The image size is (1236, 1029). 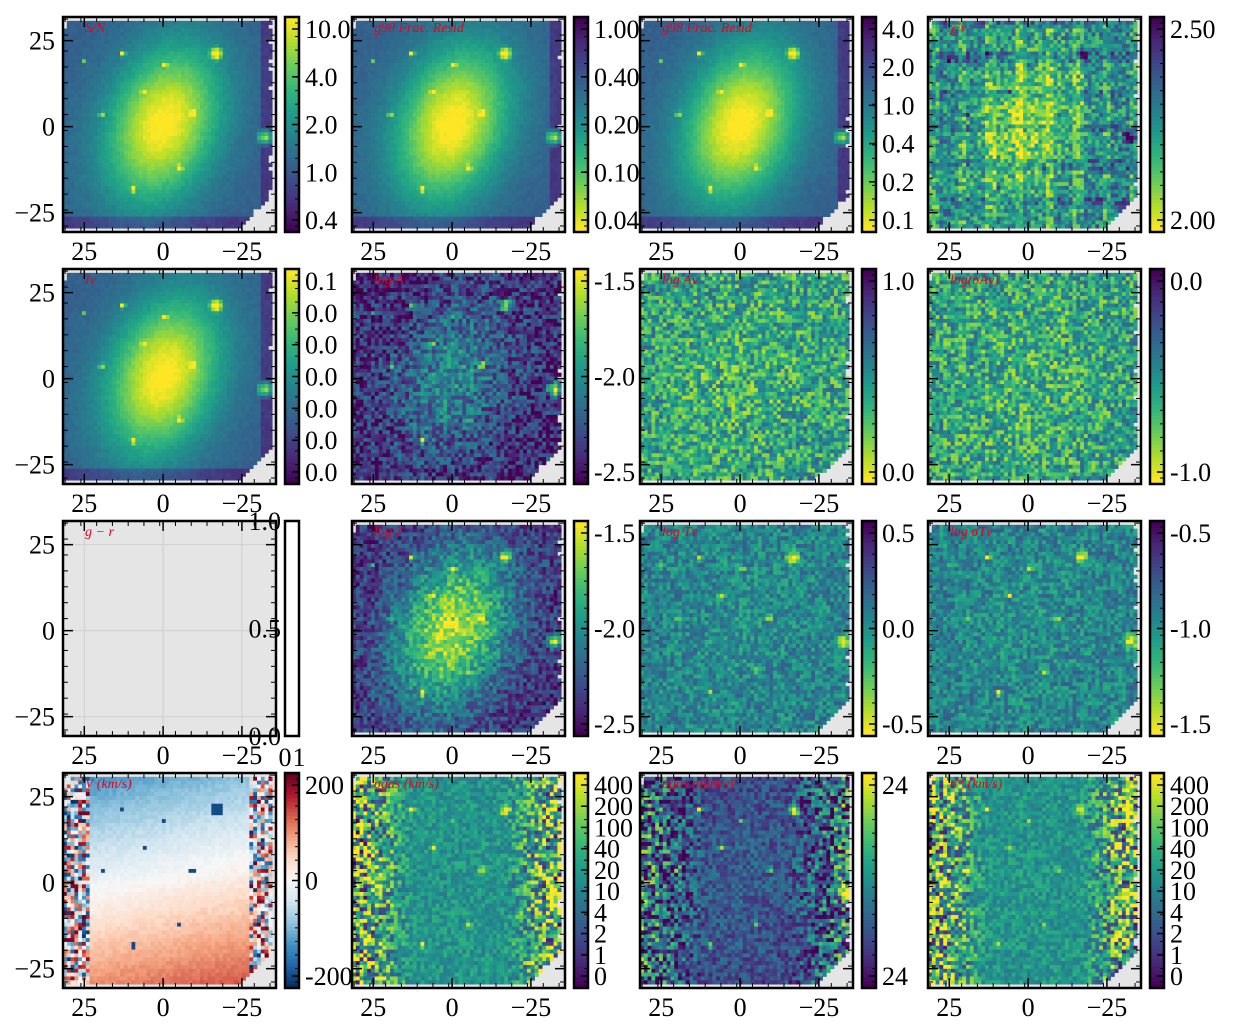 What do you see at coordinates (169, 628) in the screenshot?
I see `panel-background` at bounding box center [169, 628].